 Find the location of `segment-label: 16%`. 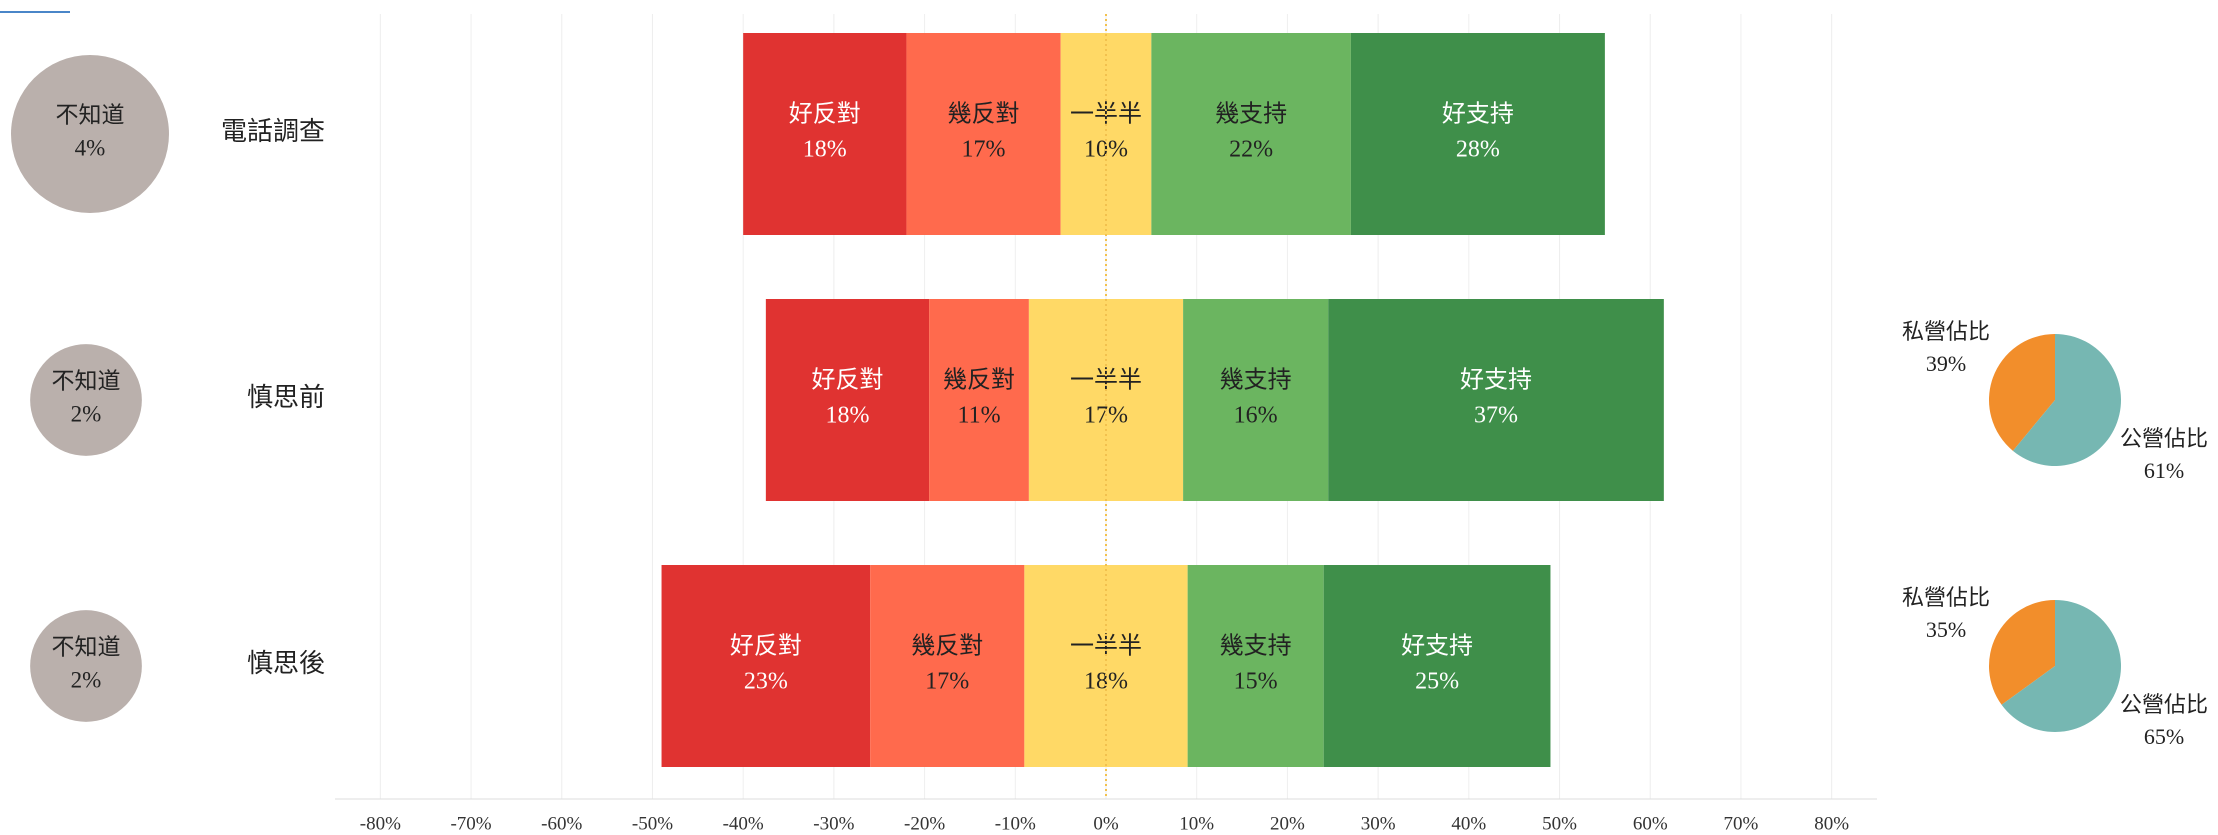

segment-label: 16% is located at coordinates (1256, 416).